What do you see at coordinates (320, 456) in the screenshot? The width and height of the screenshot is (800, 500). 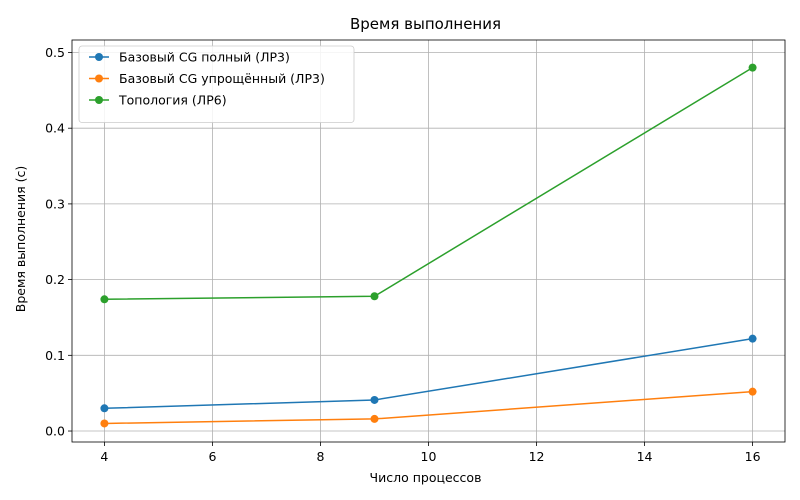 I see `x-tick-label: 8` at bounding box center [320, 456].